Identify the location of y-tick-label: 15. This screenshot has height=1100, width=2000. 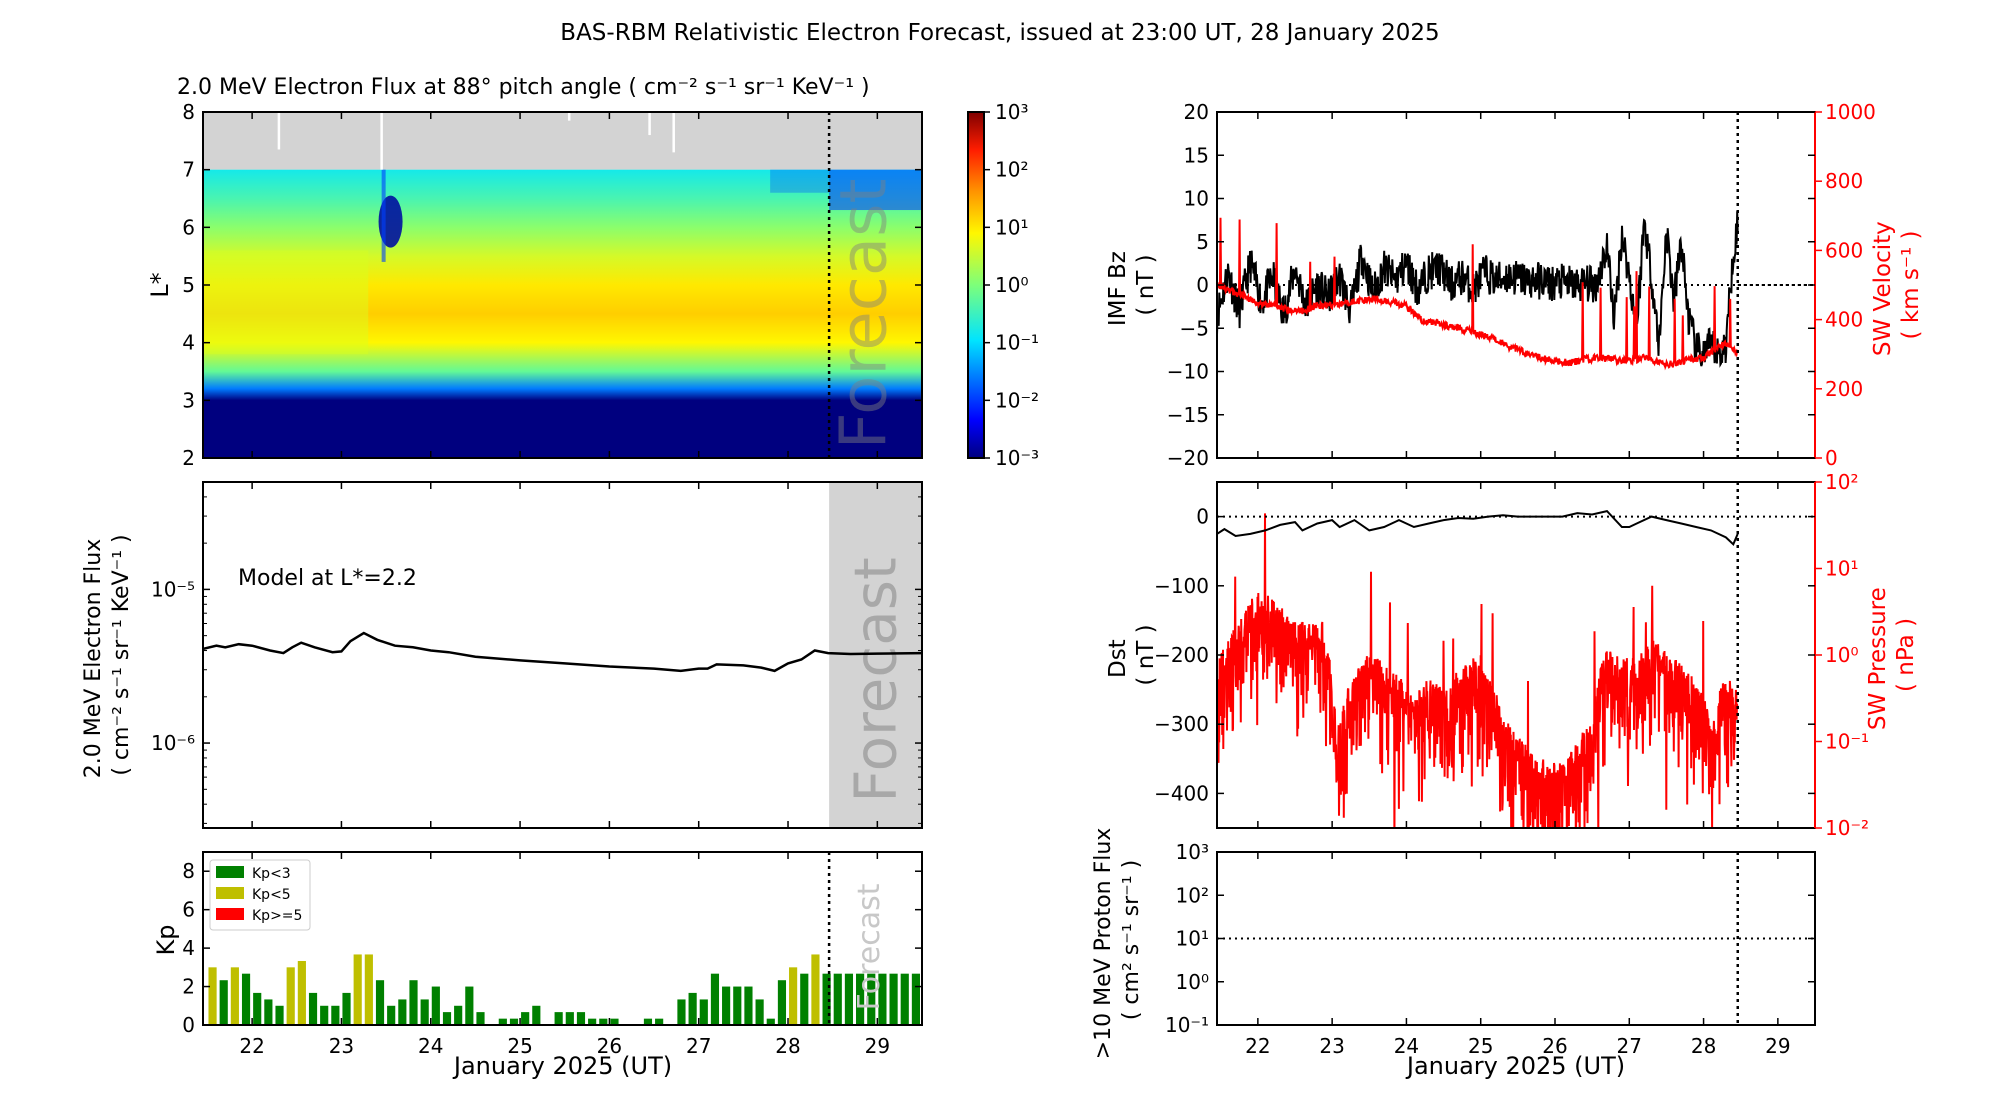
(1196, 155).